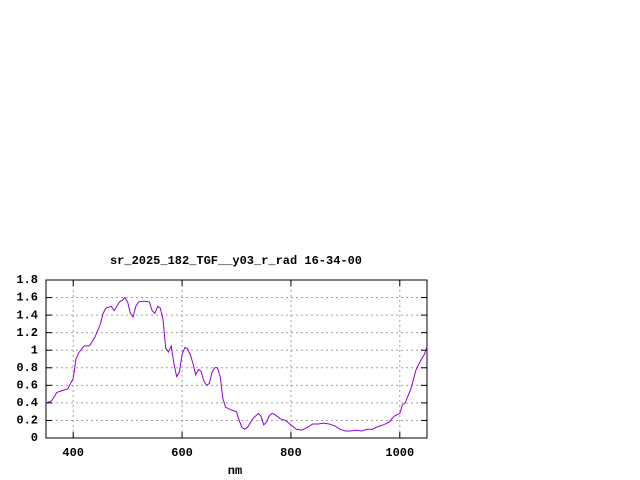 Image resolution: width=640 pixels, height=480 pixels. I want to click on y-tick-label: 0, so click(34, 438).